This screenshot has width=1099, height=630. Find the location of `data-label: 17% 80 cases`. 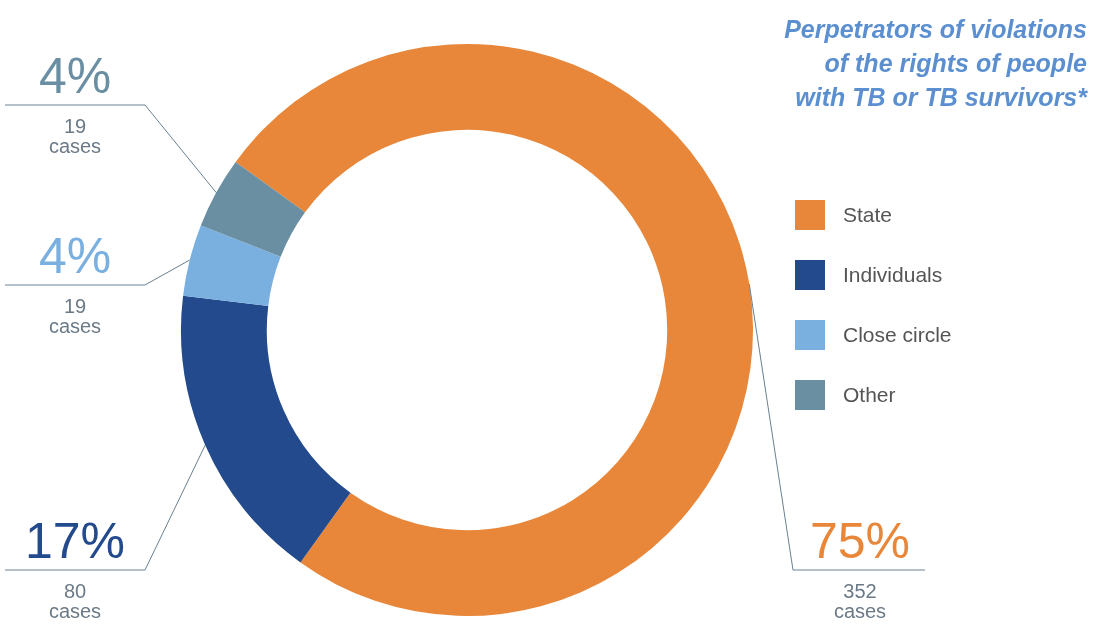

data-label: 17% 80 cases is located at coordinates (75, 567).